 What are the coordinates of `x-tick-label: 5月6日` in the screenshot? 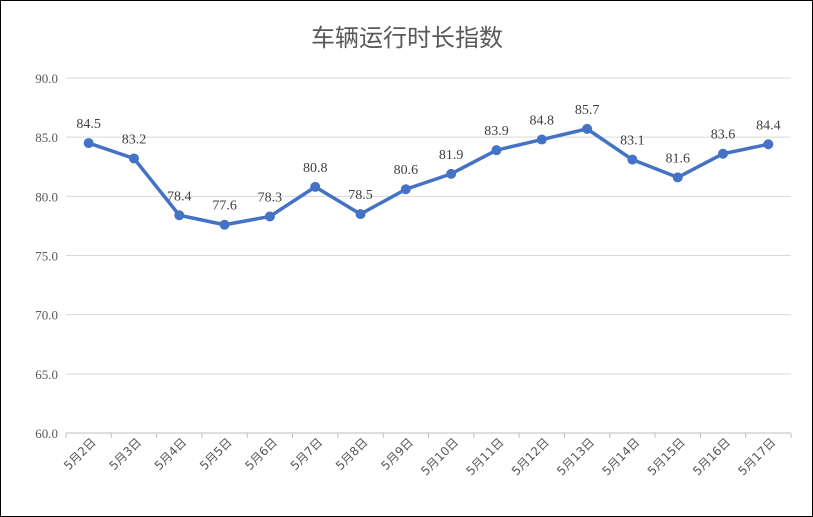 It's located at (261, 454).